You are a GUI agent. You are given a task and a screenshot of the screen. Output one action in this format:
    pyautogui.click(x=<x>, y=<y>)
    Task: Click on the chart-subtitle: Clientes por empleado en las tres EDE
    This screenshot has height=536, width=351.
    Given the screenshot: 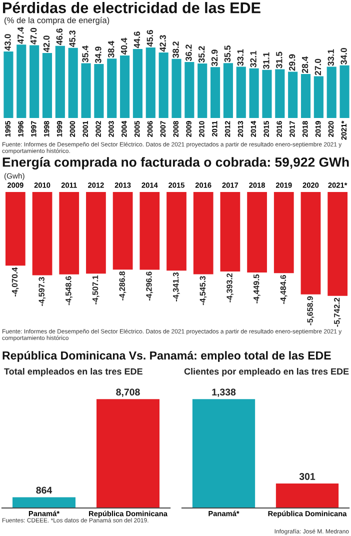 What is the action you would take?
    pyautogui.click(x=266, y=372)
    